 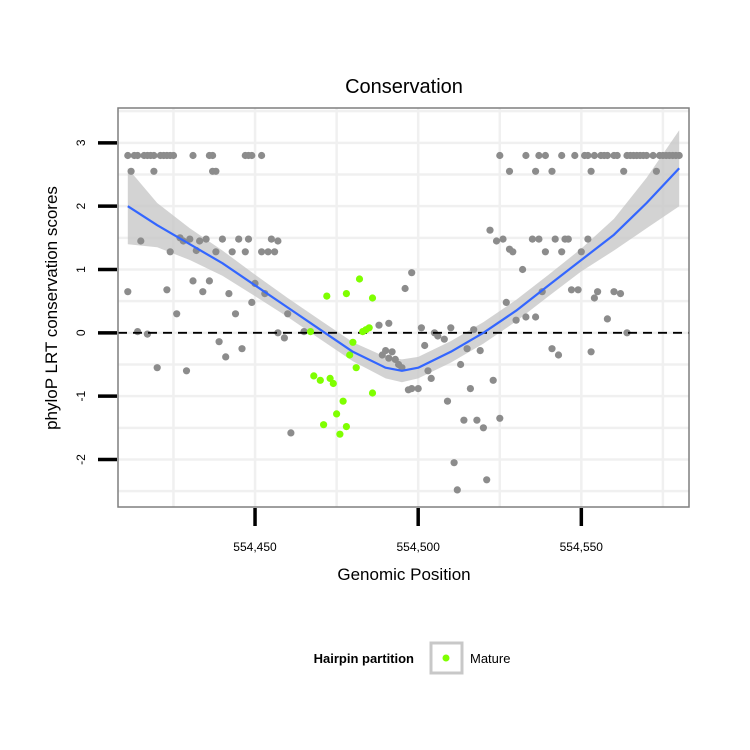 I want to click on chart-title: Conservation, so click(x=404, y=87).